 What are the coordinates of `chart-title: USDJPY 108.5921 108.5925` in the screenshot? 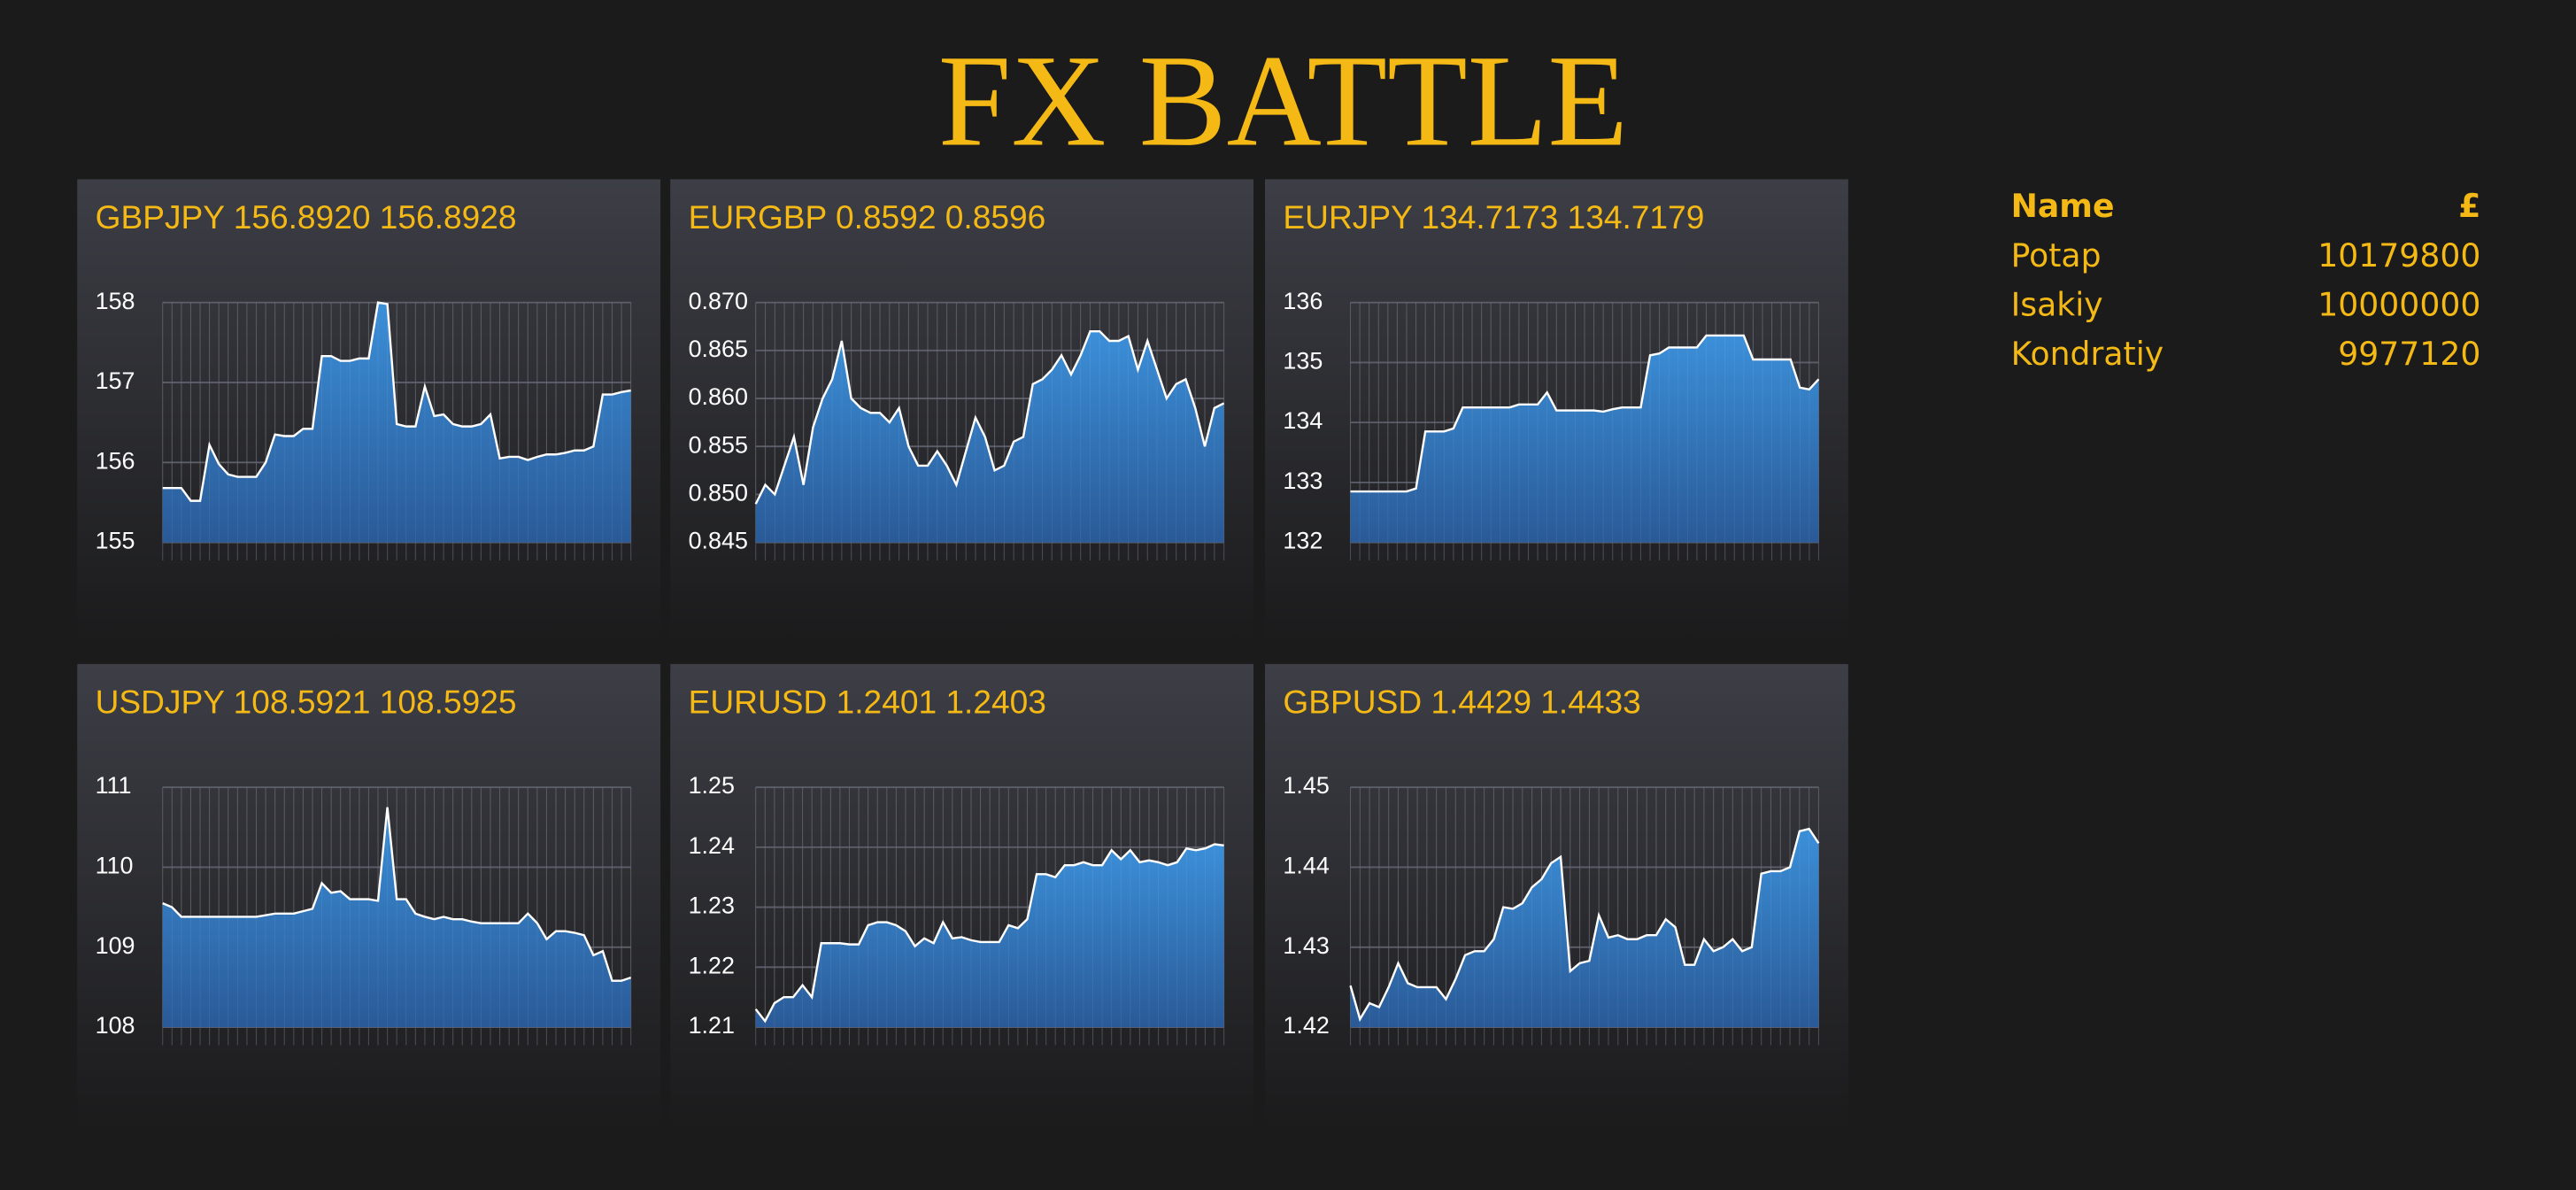 It's located at (306, 702).